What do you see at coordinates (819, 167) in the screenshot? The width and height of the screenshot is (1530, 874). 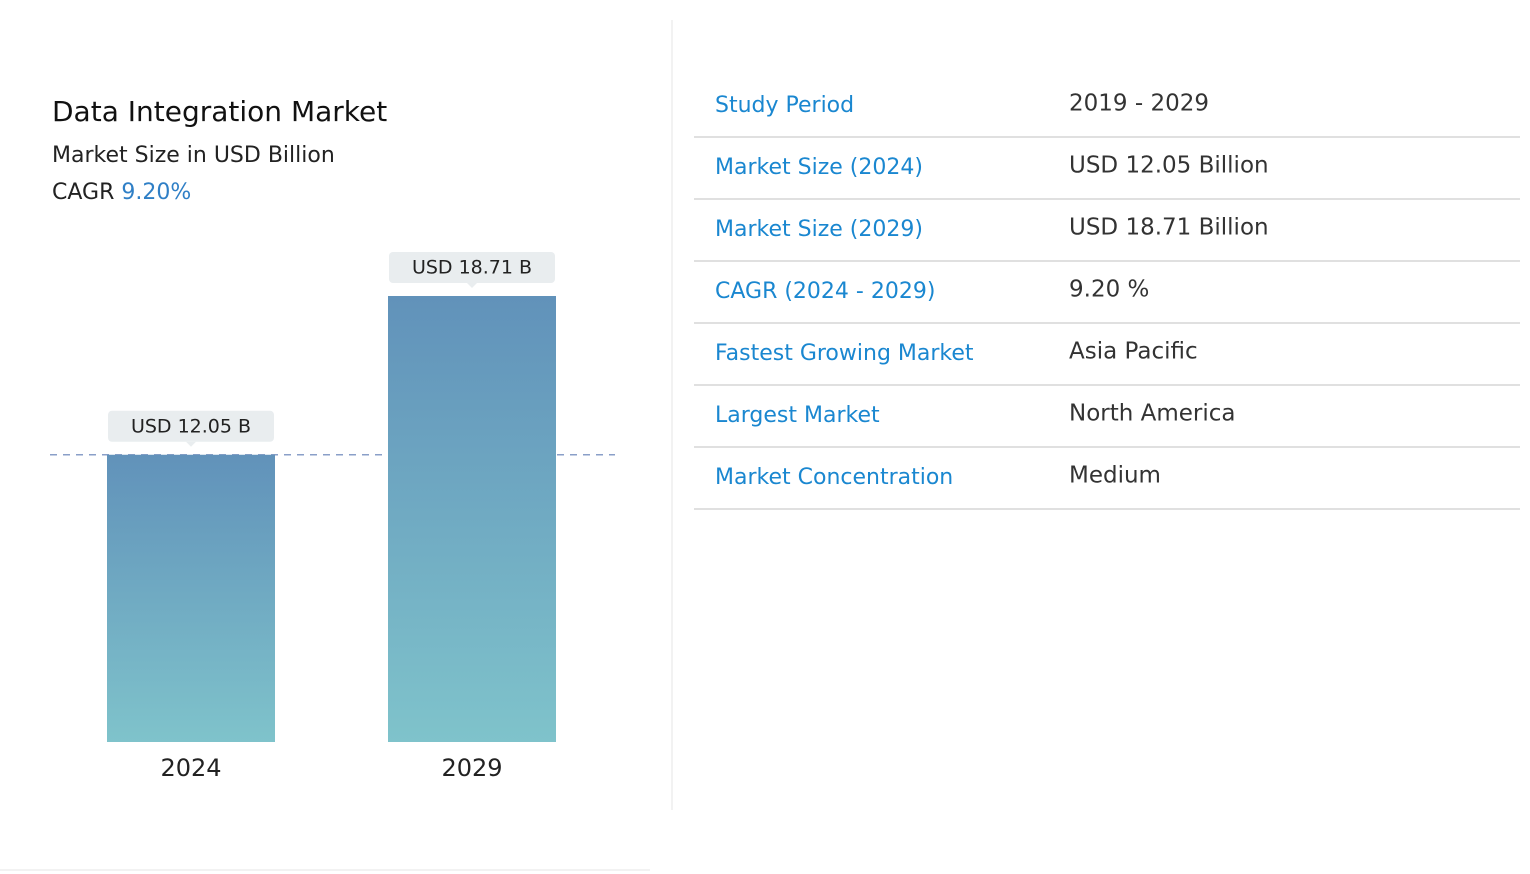 I see `table-key: Market Size (2024)` at bounding box center [819, 167].